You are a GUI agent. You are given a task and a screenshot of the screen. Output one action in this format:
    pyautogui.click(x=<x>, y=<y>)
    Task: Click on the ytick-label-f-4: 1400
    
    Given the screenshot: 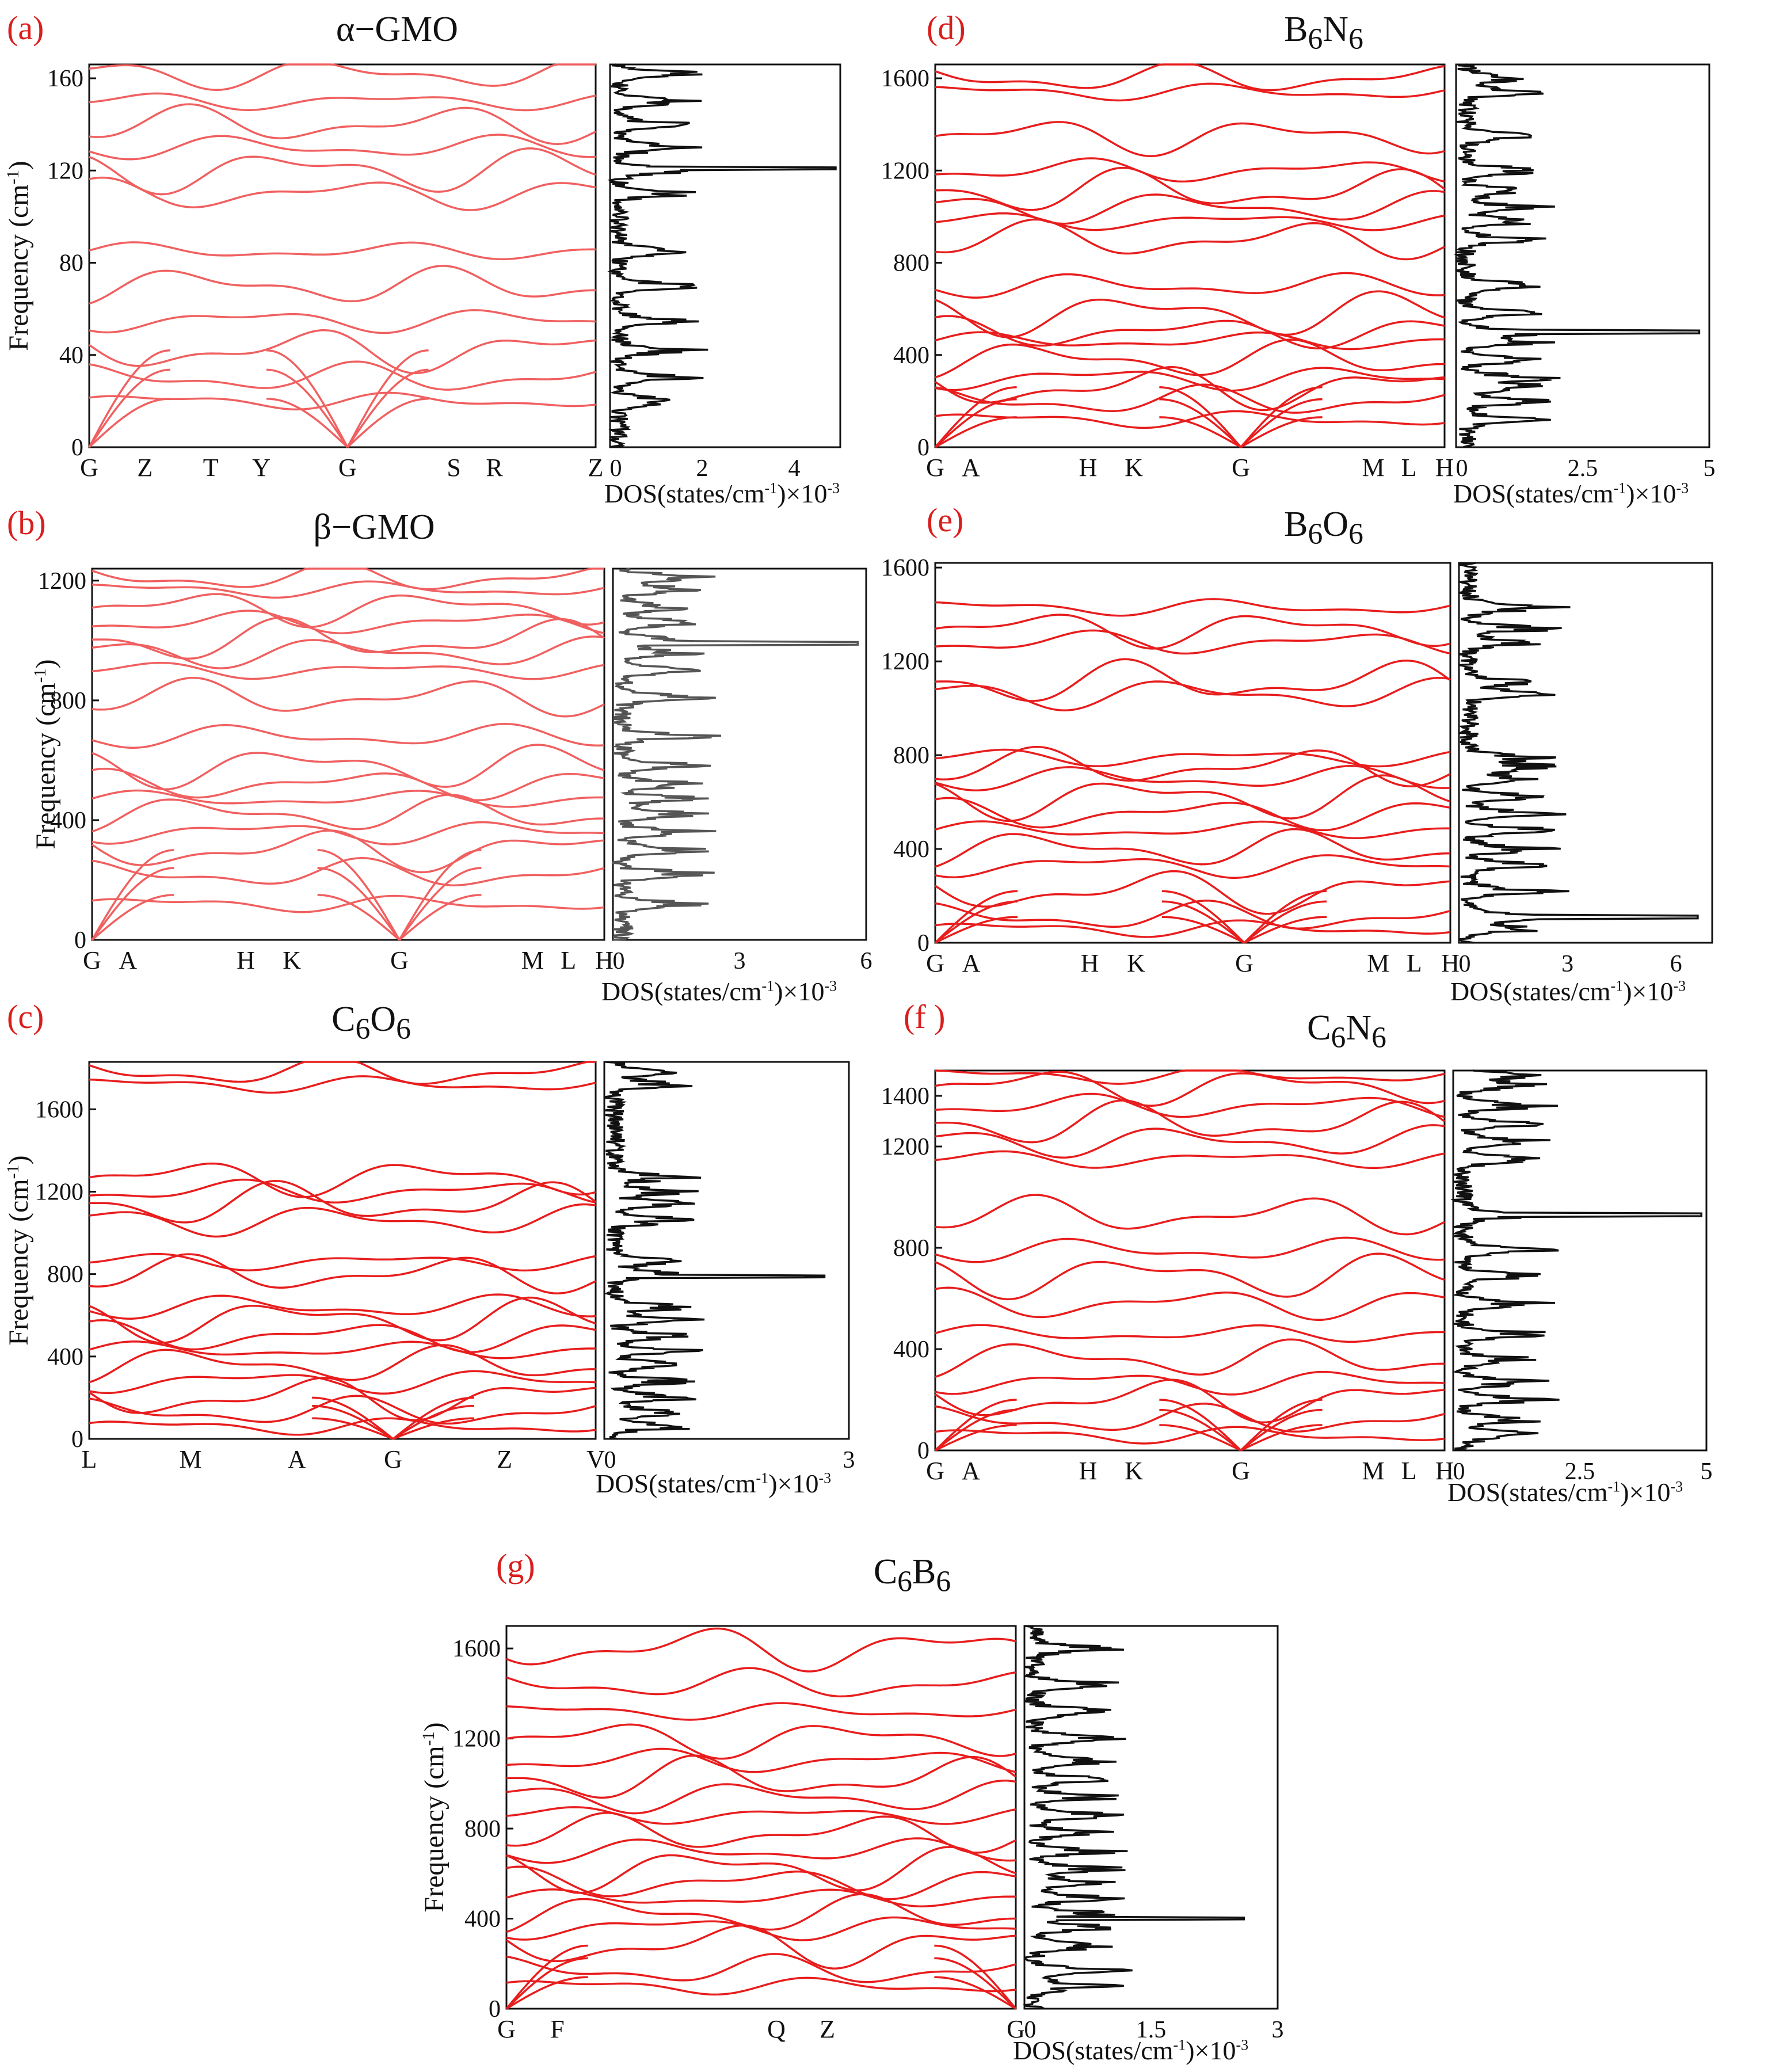 What is the action you would take?
    pyautogui.click(x=905, y=1097)
    